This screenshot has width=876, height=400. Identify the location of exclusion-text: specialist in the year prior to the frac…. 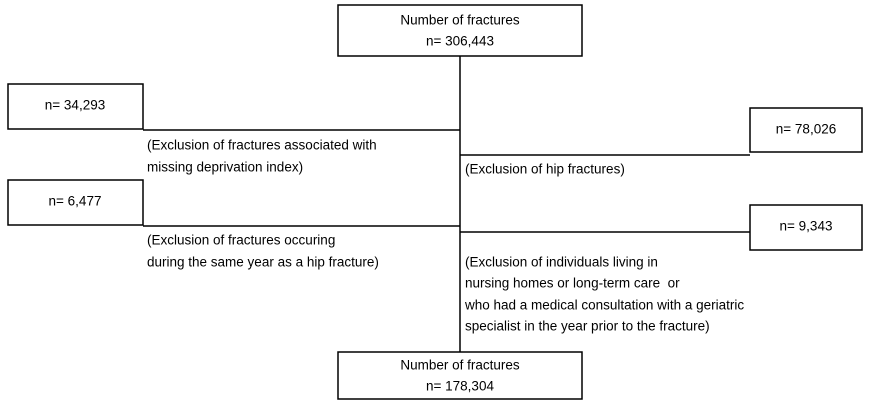
(587, 326).